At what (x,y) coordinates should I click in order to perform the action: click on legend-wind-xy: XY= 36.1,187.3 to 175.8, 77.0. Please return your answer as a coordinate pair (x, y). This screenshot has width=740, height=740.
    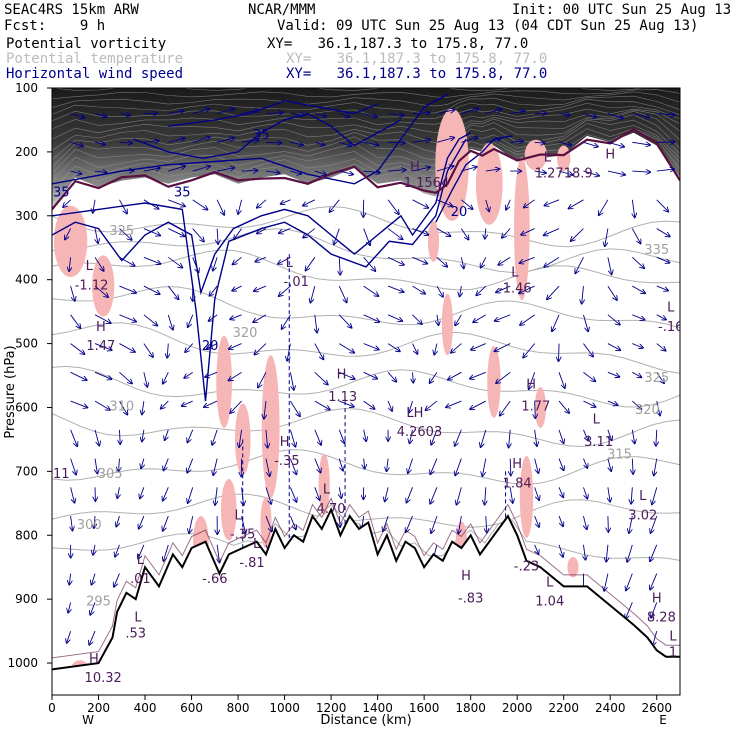
    Looking at the image, I should click on (417, 74).